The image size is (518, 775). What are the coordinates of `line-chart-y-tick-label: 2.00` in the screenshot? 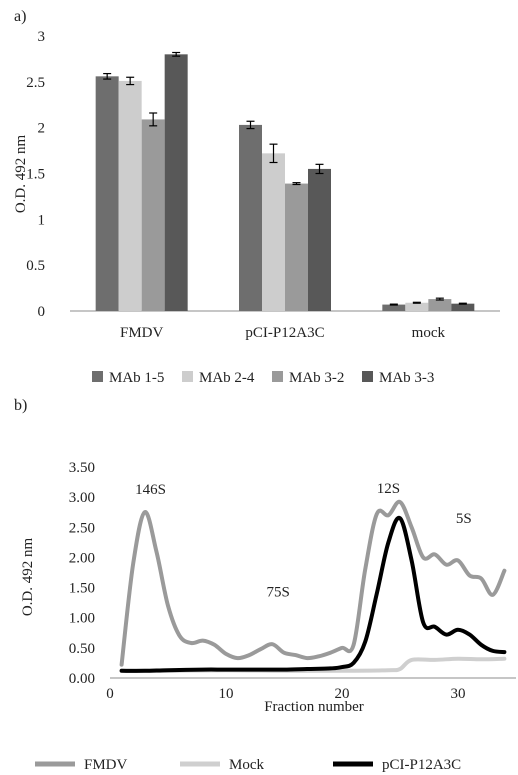 It's located at (82, 558).